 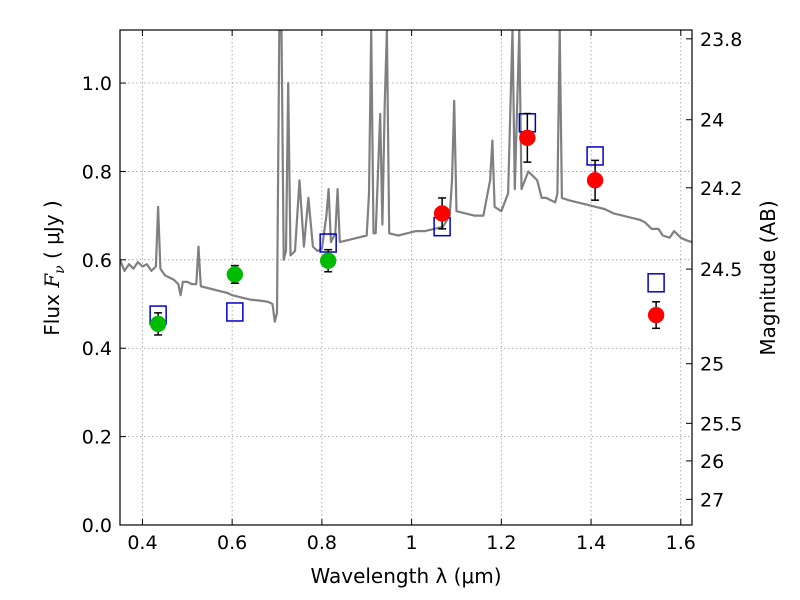 What do you see at coordinates (322, 543) in the screenshot?
I see `x-tick-label: 0.8` at bounding box center [322, 543].